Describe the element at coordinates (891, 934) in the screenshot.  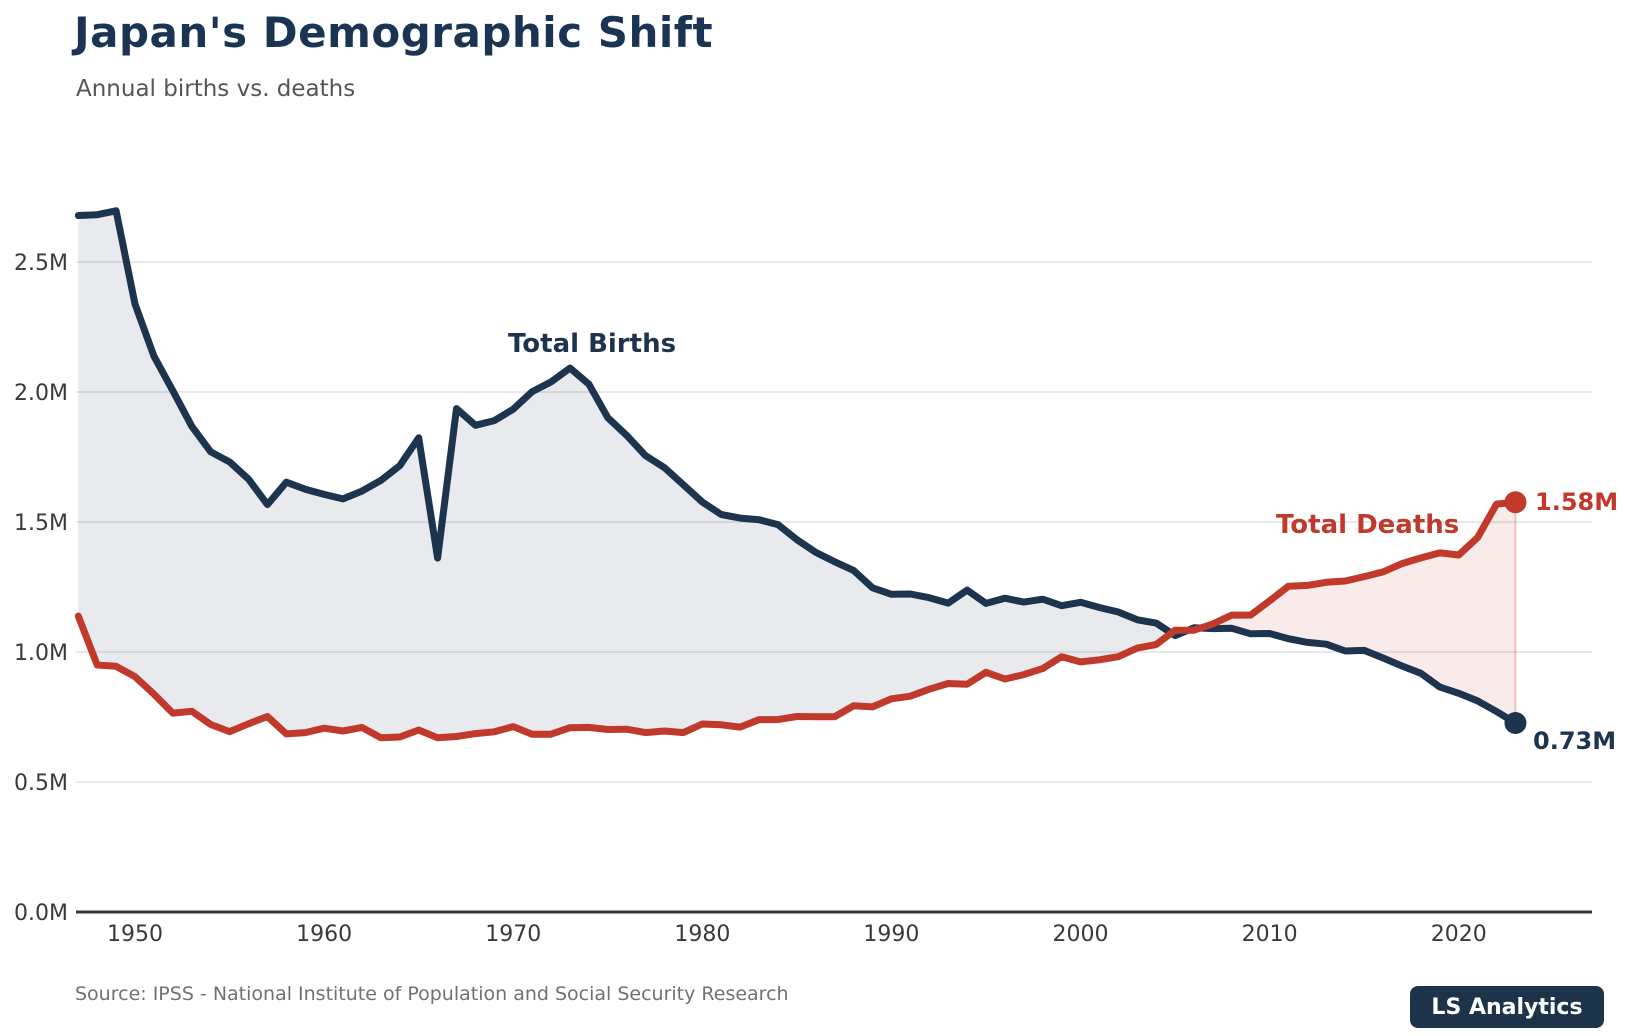
I see `x-tick-label: 1990` at that location.